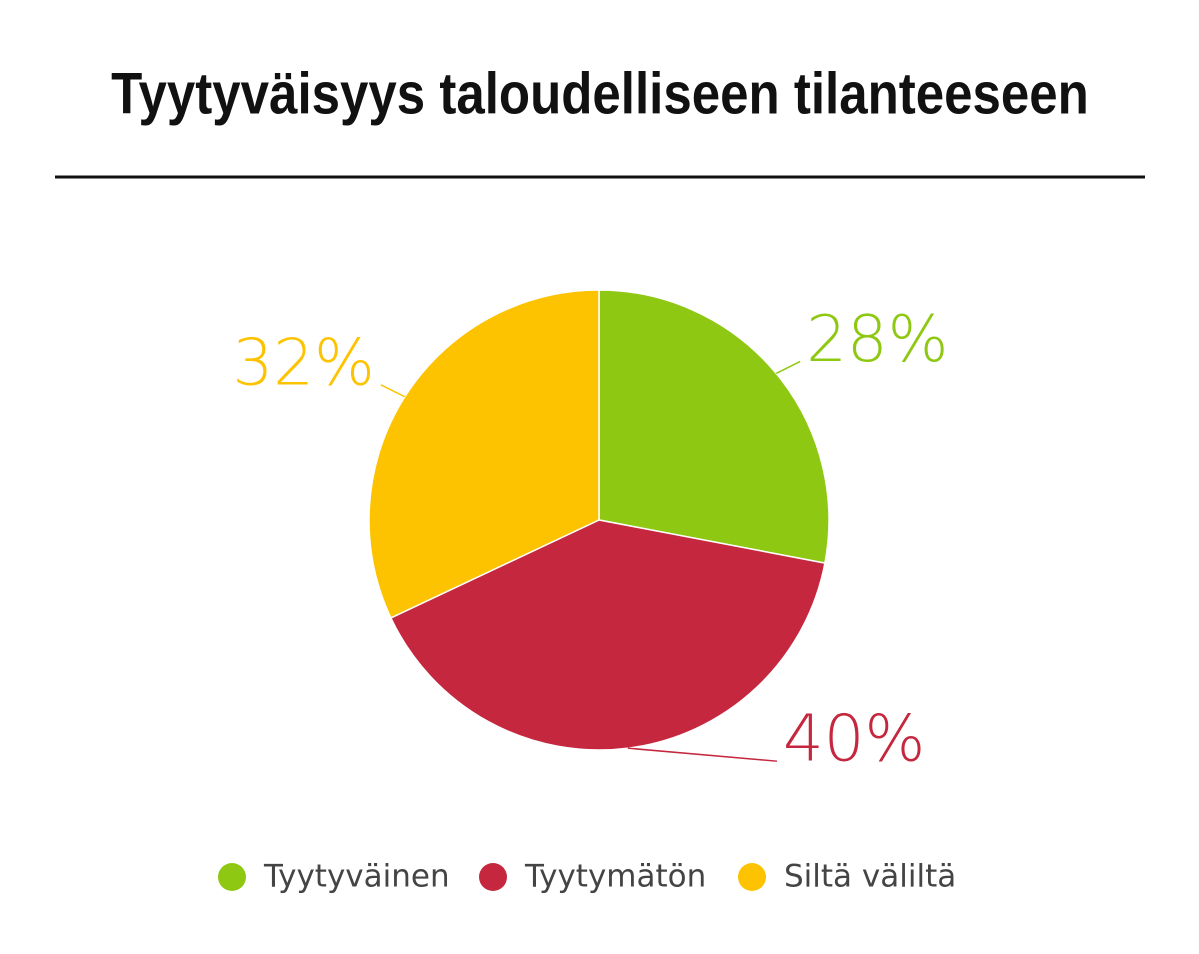 This screenshot has height=954, width=1199. I want to click on data-label: 32%, so click(304, 363).